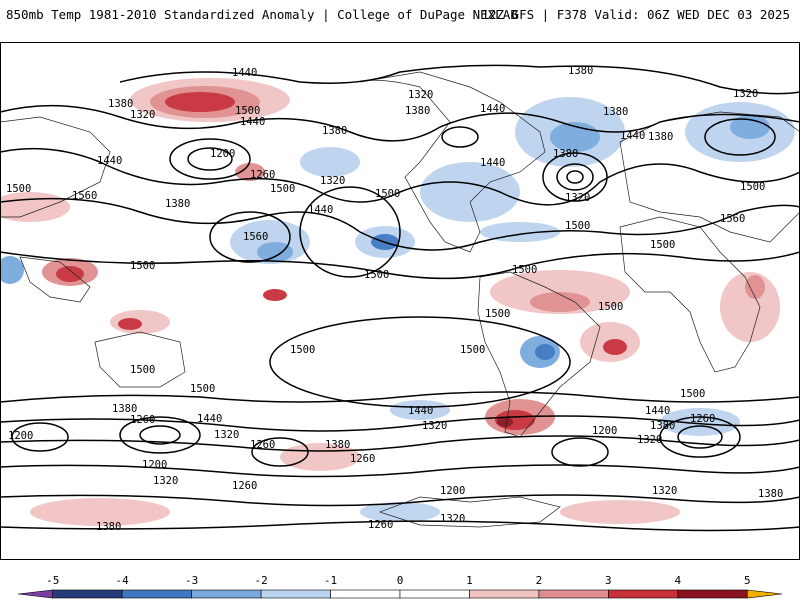  Describe the element at coordinates (469, 580) in the screenshot. I see `colorbar-tick-label: 1` at that location.